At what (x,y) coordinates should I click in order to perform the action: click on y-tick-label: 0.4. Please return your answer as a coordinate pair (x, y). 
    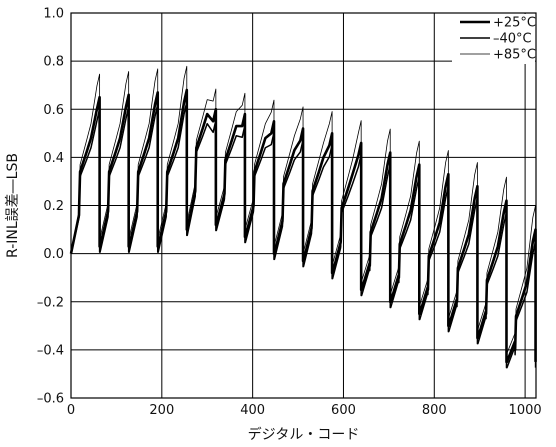
    Looking at the image, I should click on (53, 158).